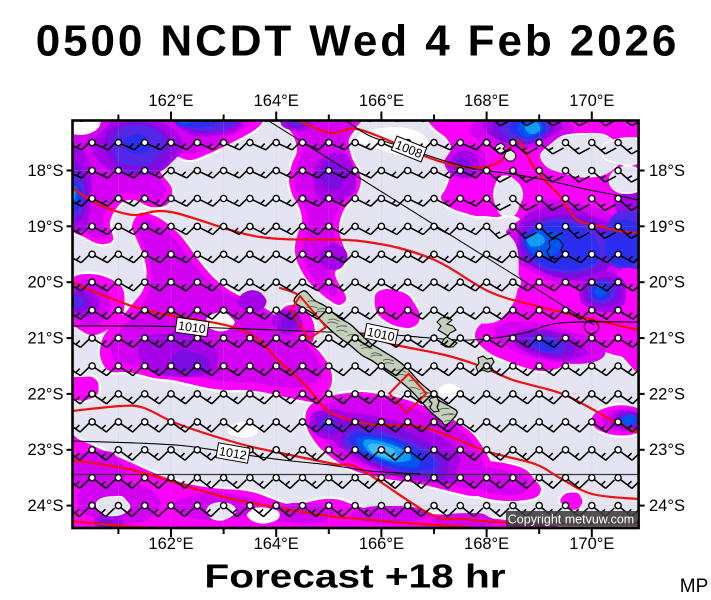  What do you see at coordinates (233, 453) in the screenshot?
I see `svg-text: 1012` at bounding box center [233, 453].